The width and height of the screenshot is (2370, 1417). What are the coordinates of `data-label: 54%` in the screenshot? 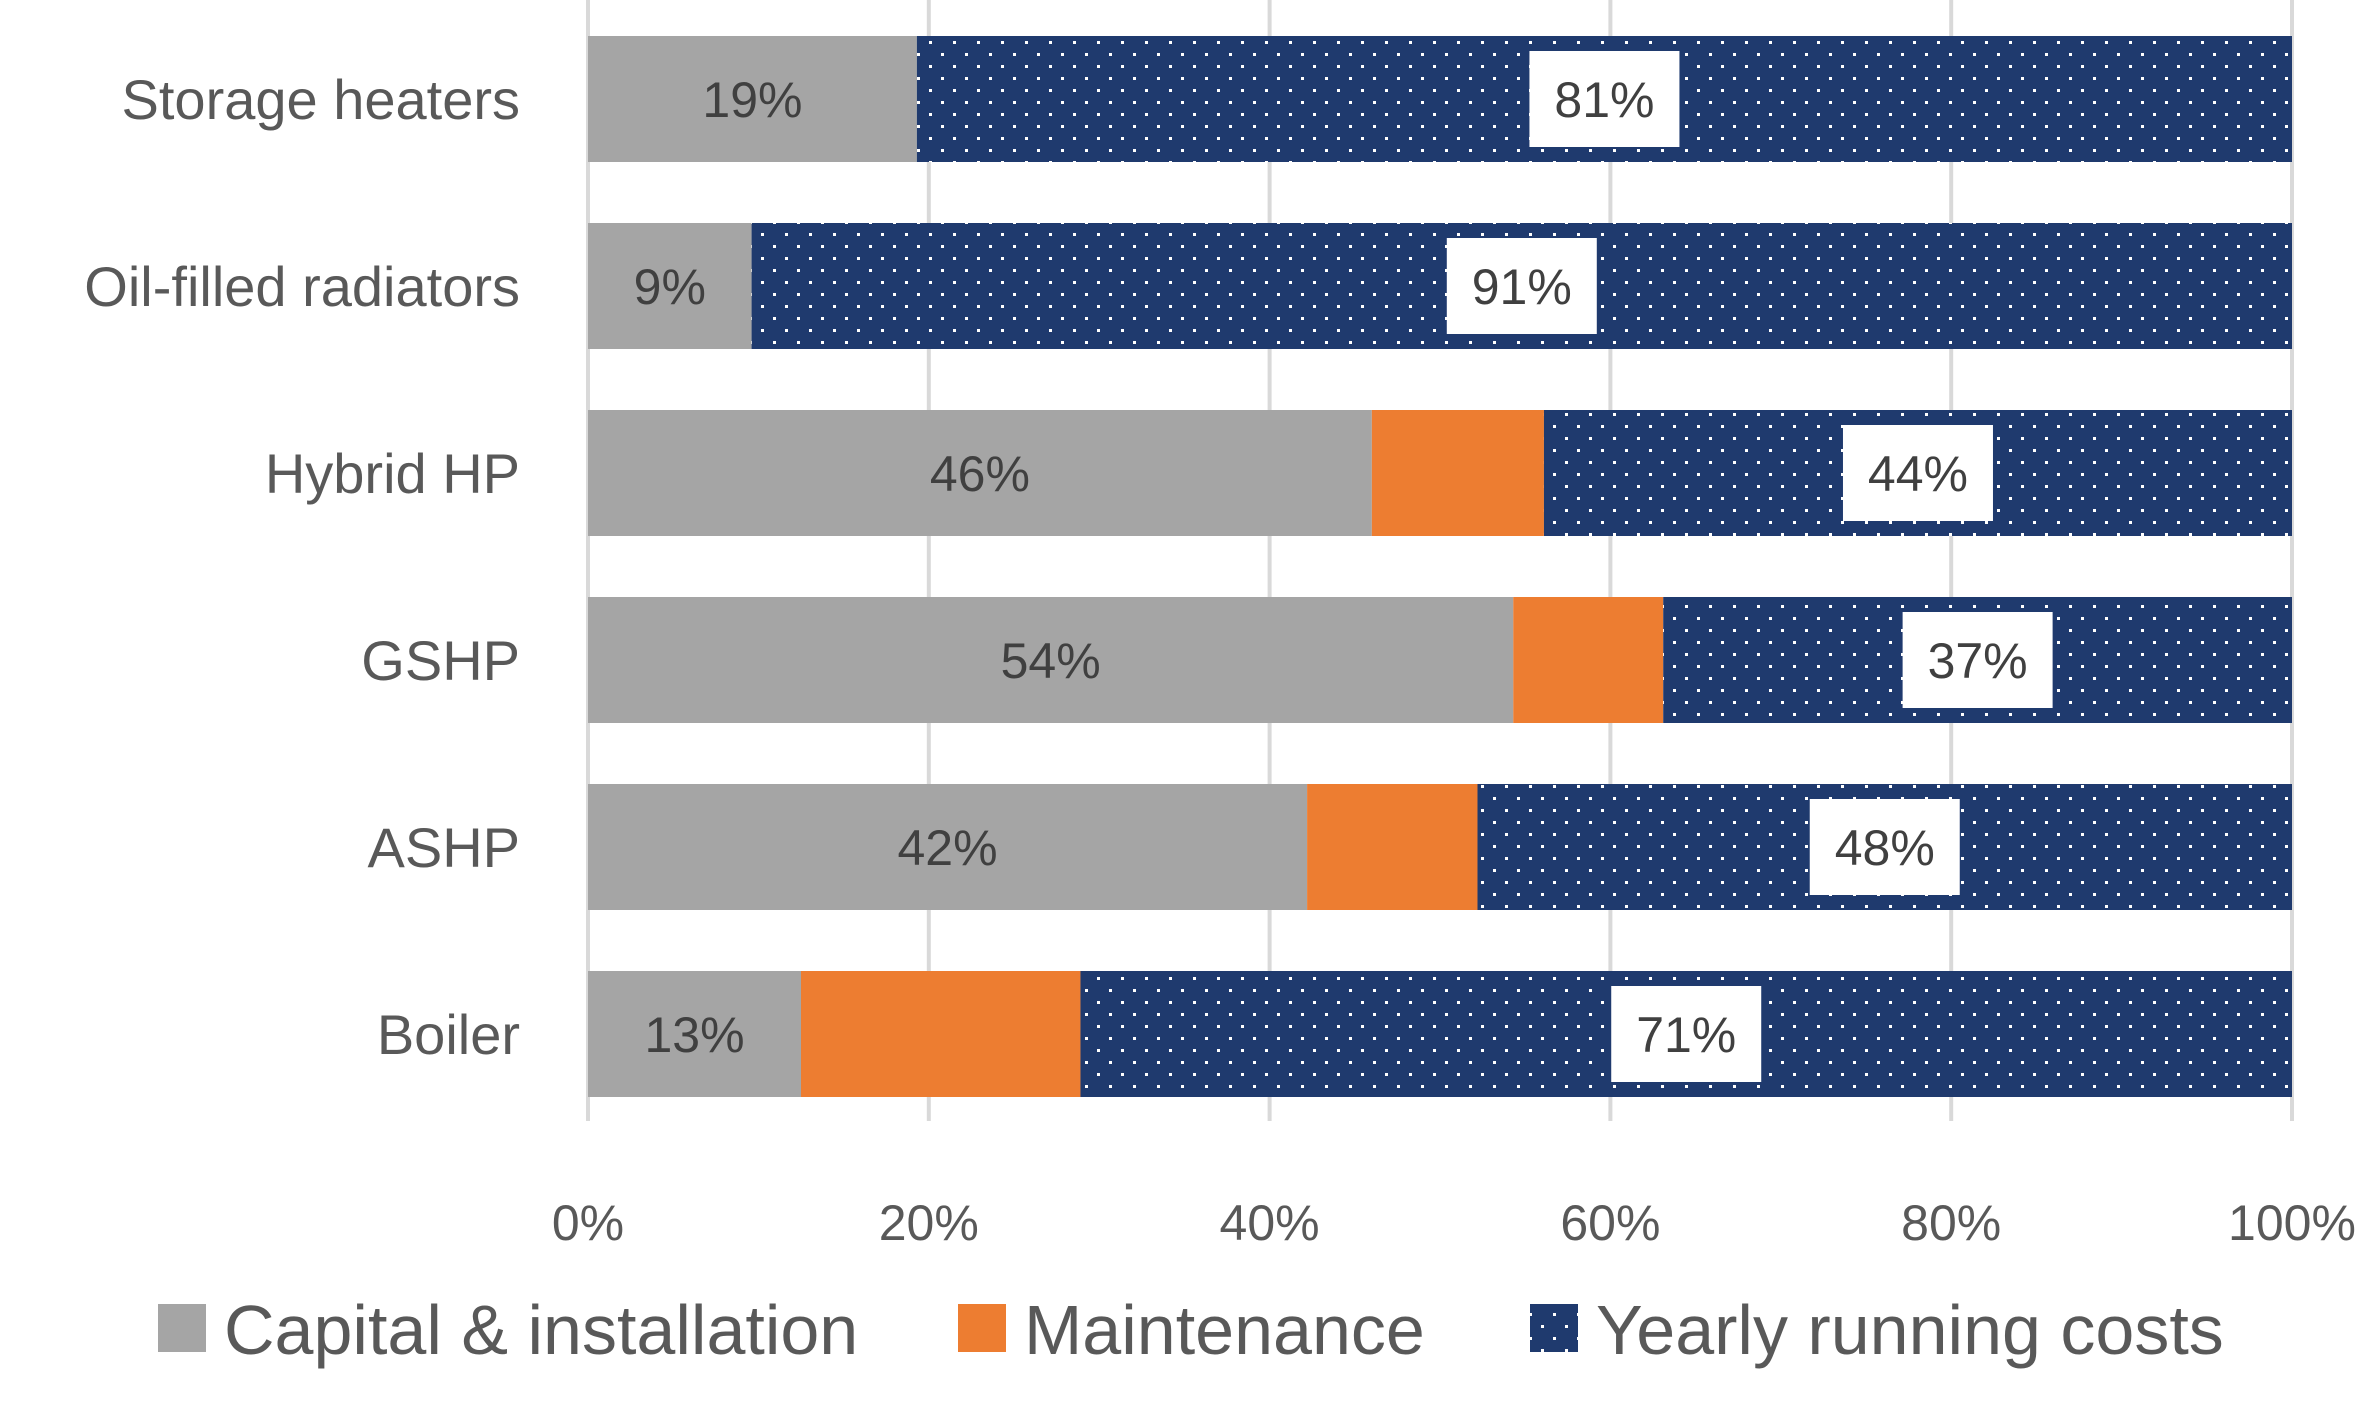 It's located at (1051, 661).